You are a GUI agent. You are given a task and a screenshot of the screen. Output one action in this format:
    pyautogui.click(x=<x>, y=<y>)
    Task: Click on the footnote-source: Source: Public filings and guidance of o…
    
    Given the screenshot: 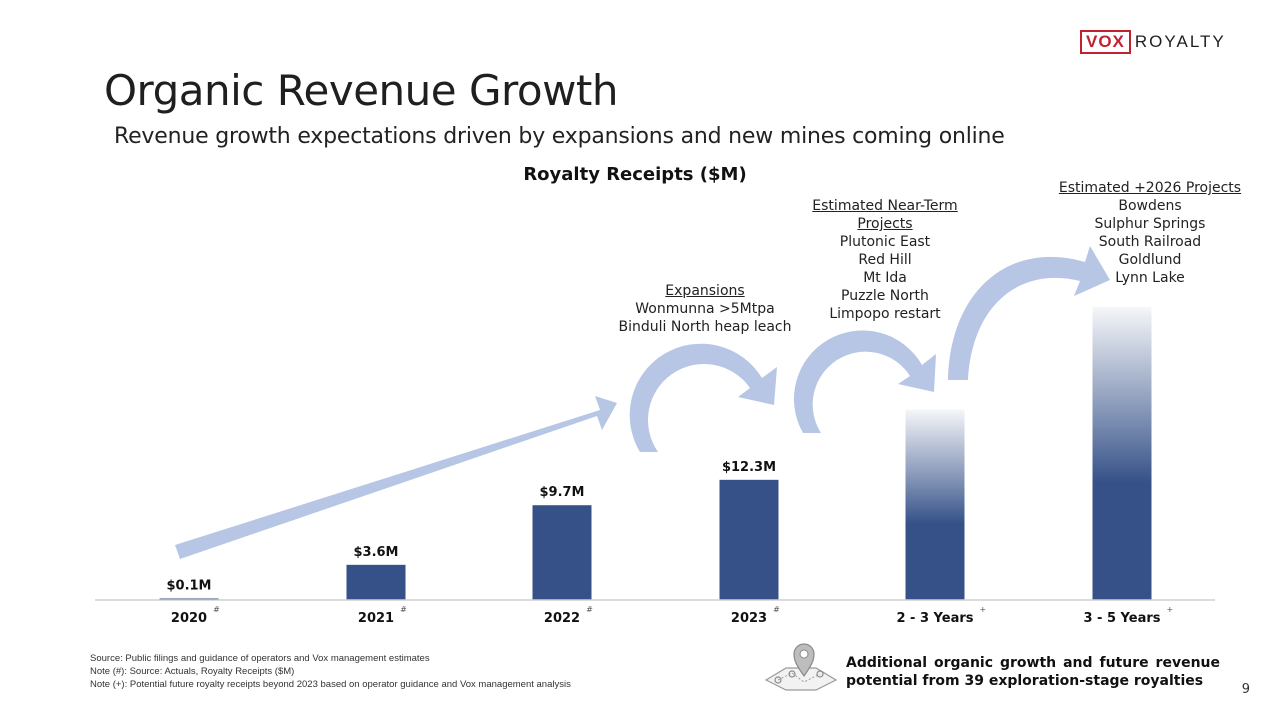 What is the action you would take?
    pyautogui.click(x=260, y=658)
    